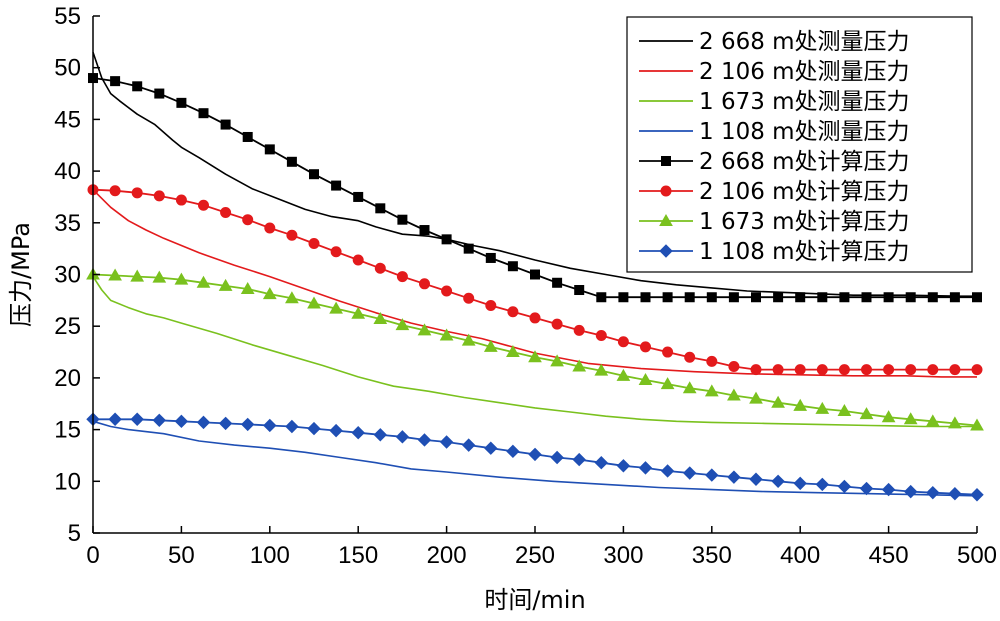  I want to click on y-tick-label: 10, so click(67, 481).